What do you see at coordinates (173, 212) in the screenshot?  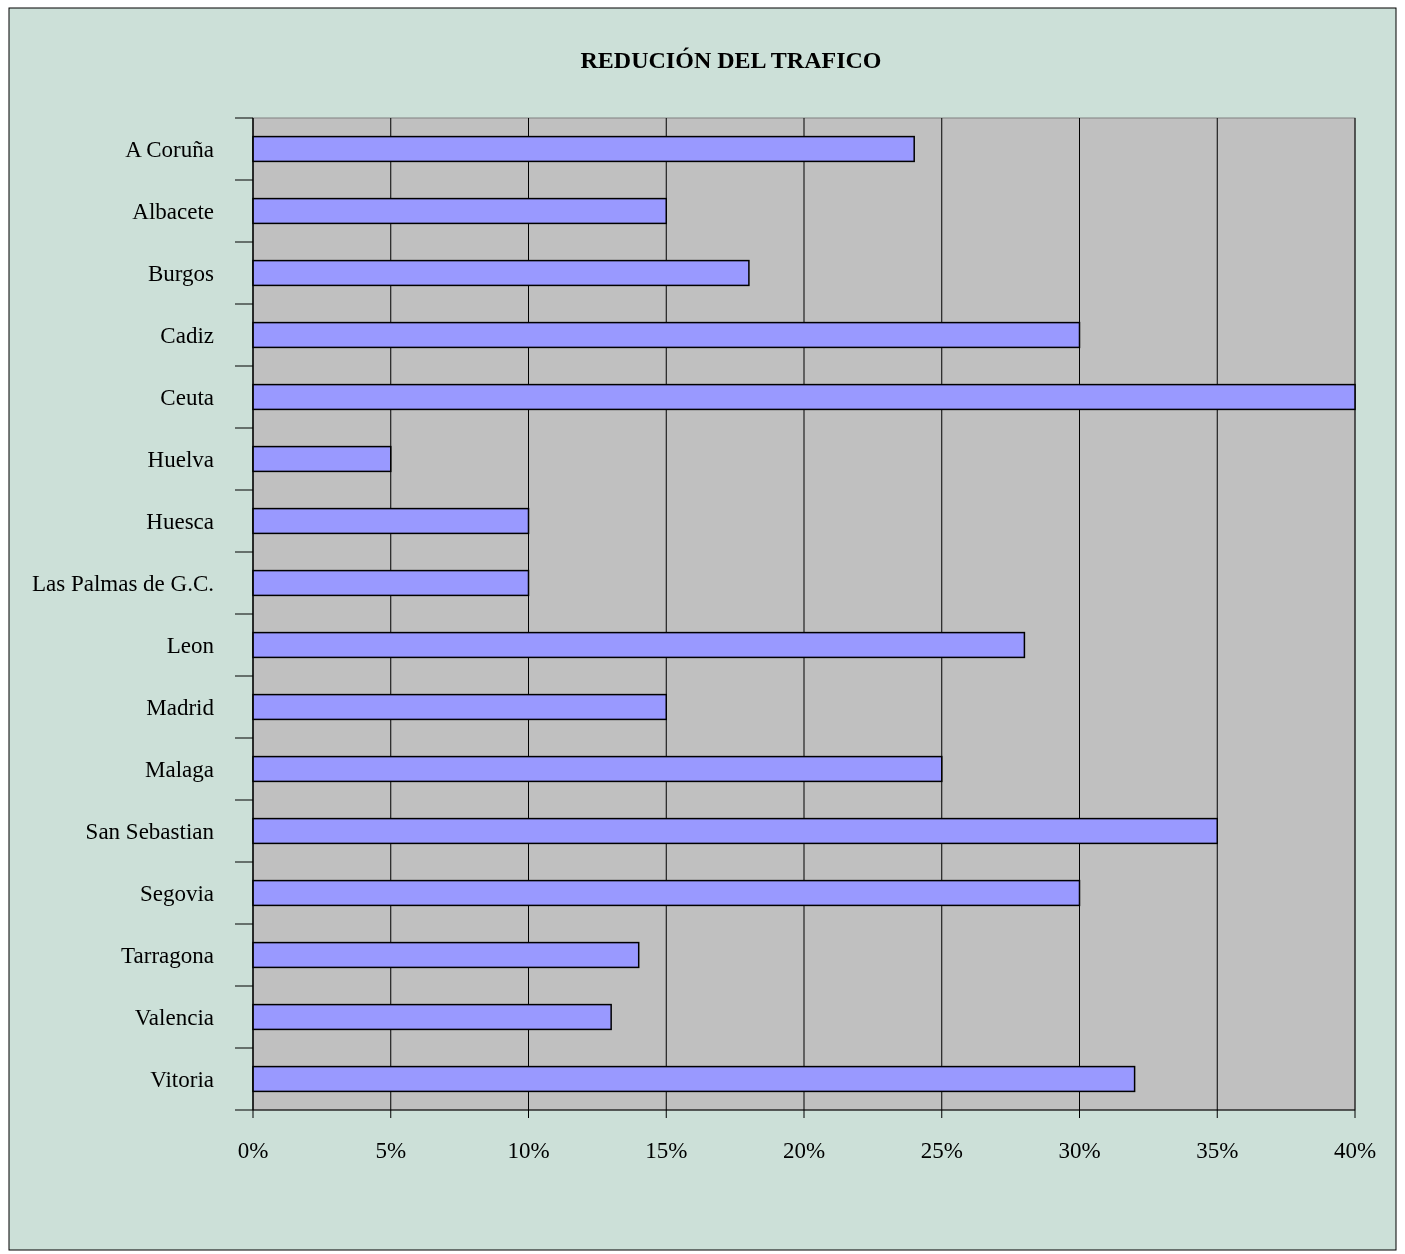 I see `y-tick-label: Albacete` at bounding box center [173, 212].